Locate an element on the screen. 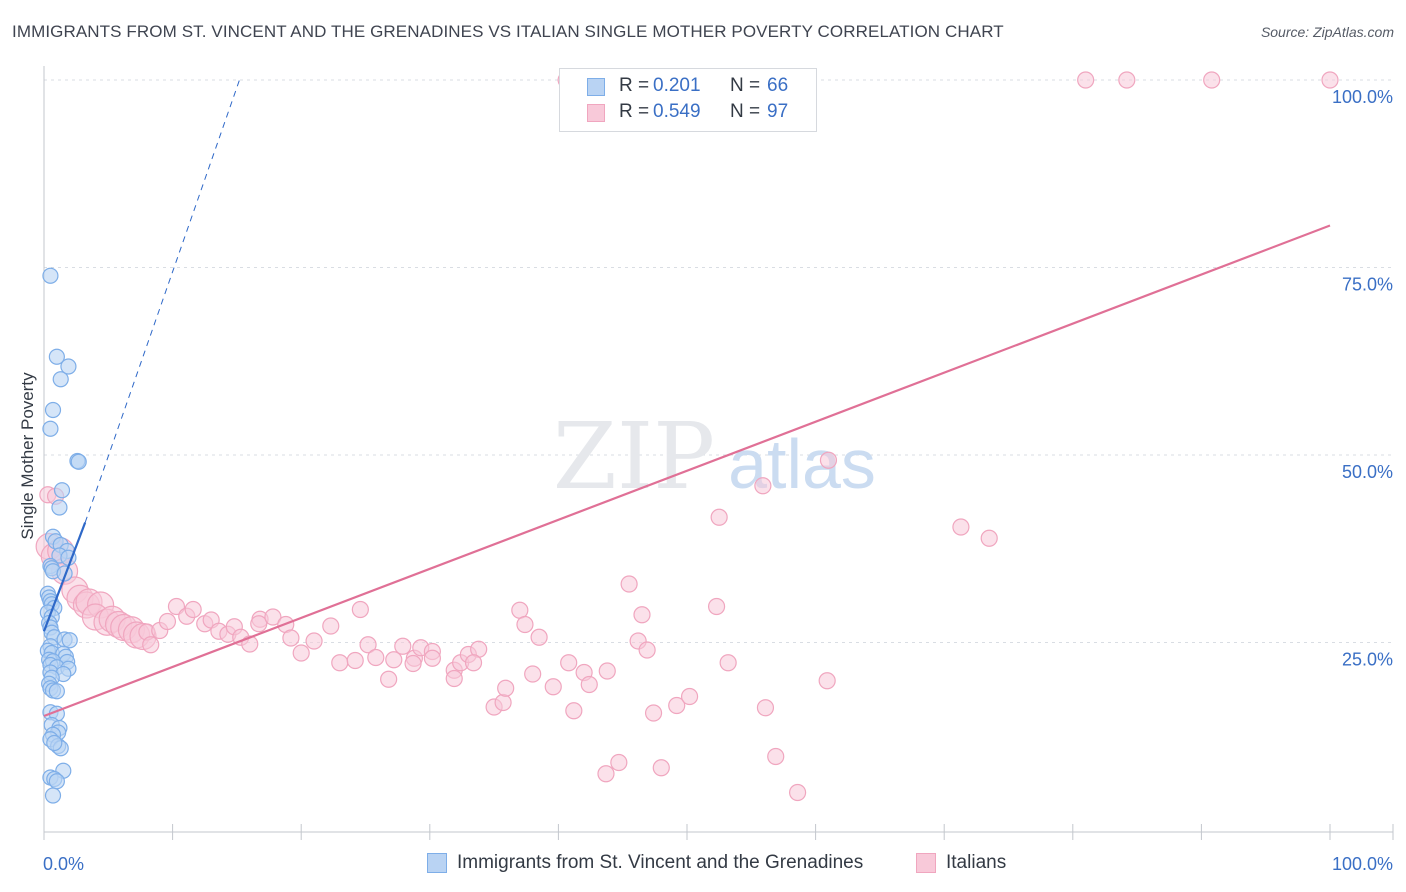 This screenshot has width=1406, height=892. x-tick-label: 100.0% is located at coordinates (1362, 864).